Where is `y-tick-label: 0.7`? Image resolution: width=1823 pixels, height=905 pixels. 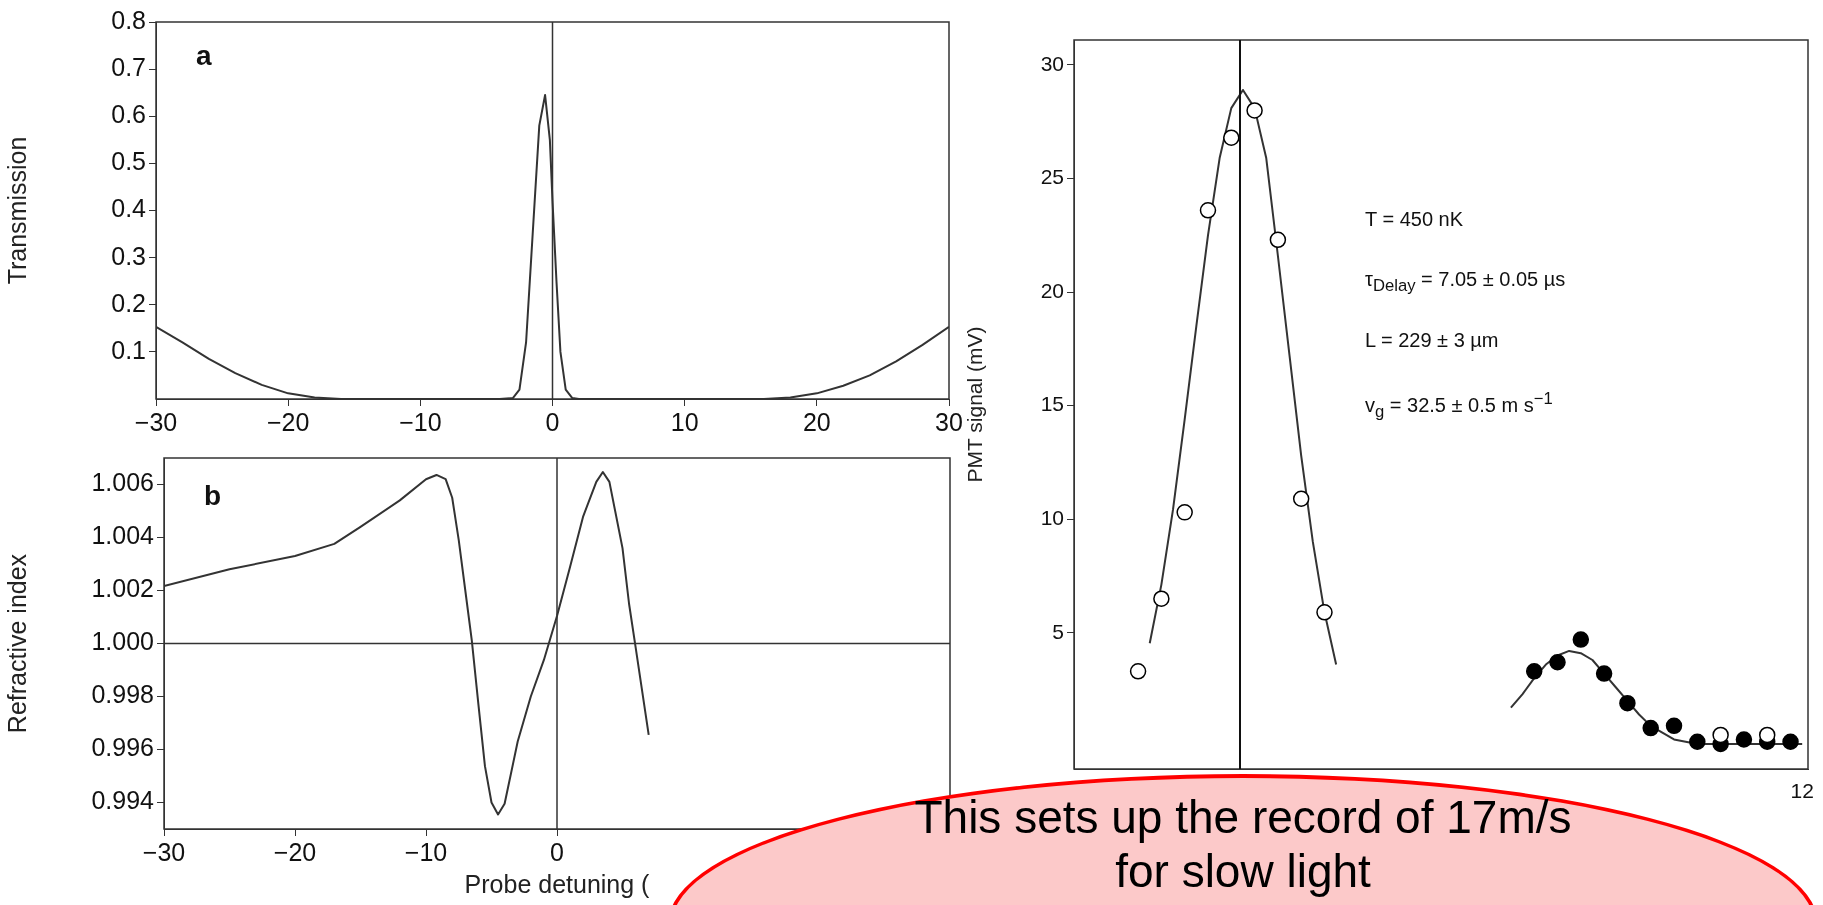 y-tick-label: 0.7 is located at coordinates (128, 67).